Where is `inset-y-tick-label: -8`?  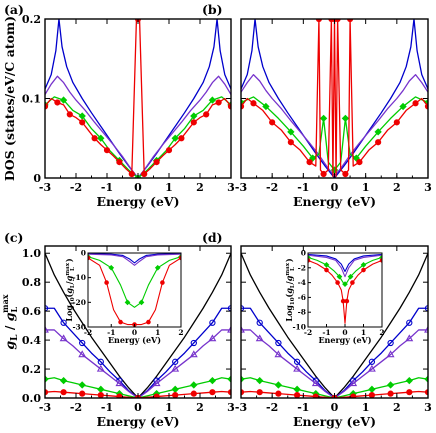 inset-y-tick-label: -8 is located at coordinates (302, 312).